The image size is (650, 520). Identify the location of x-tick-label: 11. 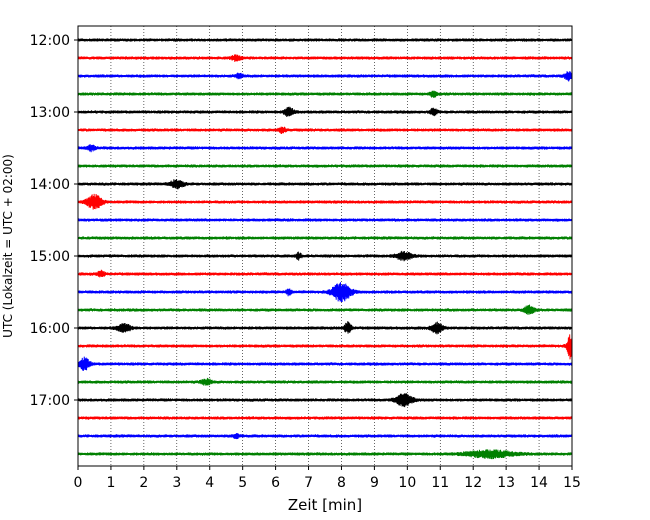
(440, 483).